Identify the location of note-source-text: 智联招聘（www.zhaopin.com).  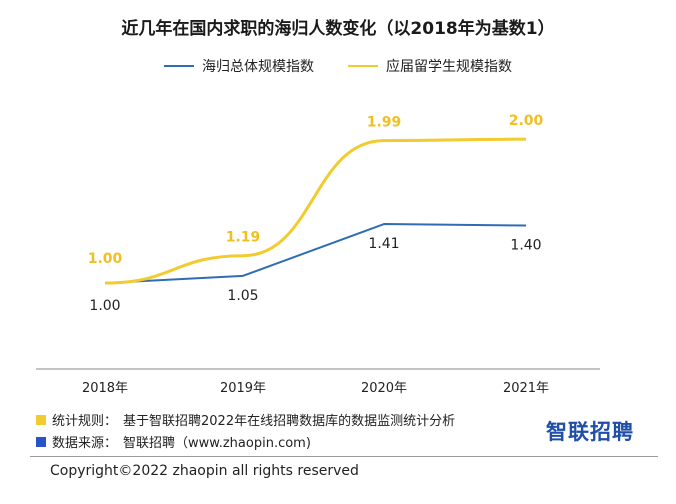
(217, 443).